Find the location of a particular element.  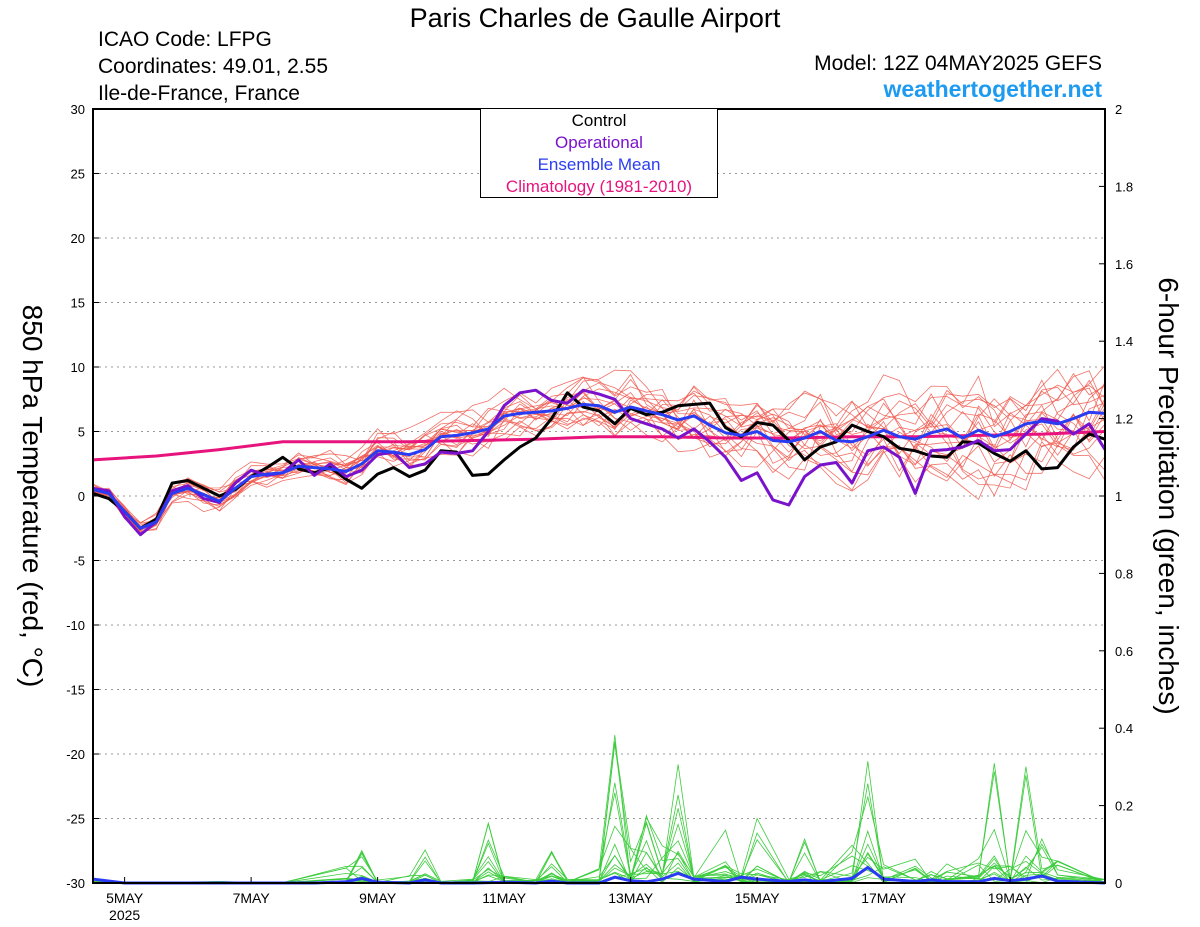

legend-operational: Operational is located at coordinates (599, 142).